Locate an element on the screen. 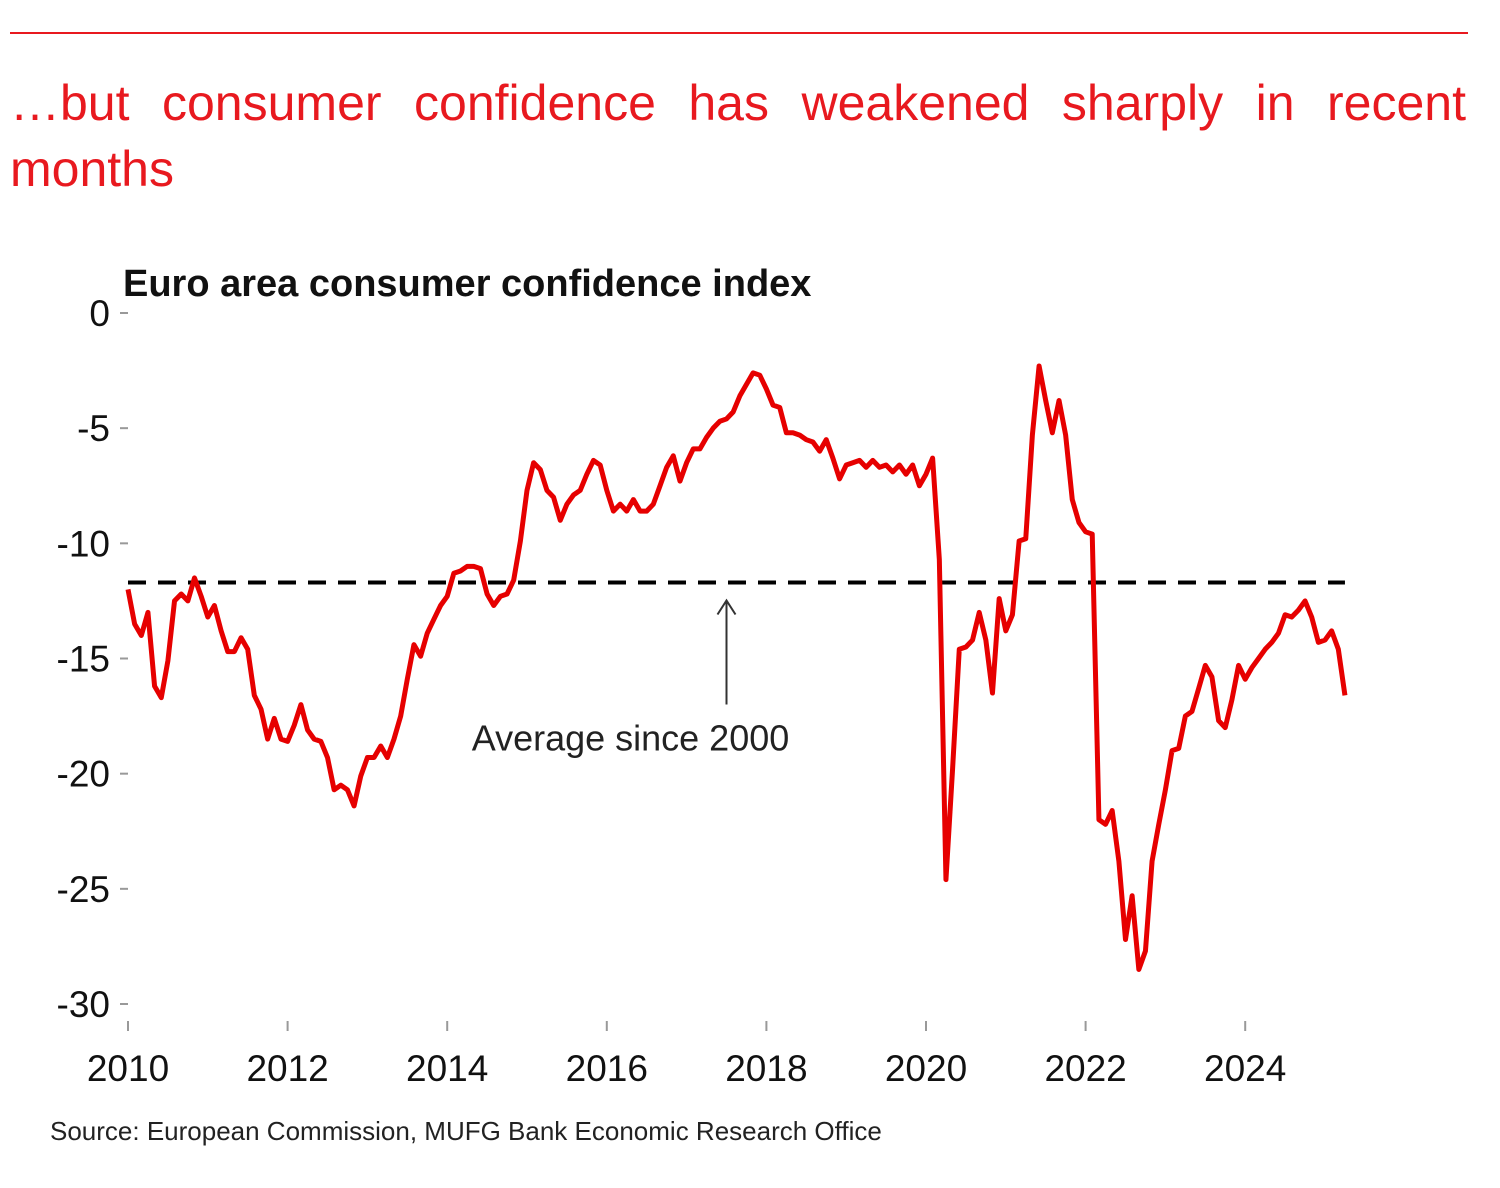 The height and width of the screenshot is (1188, 1500). y-tick-label: -15 is located at coordinates (83, 659).